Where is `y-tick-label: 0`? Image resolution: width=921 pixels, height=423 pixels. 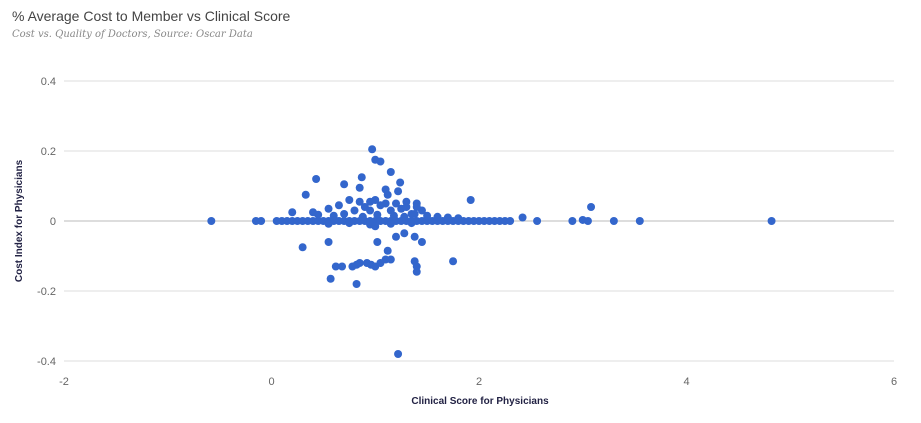
y-tick-label: 0 is located at coordinates (53, 222).